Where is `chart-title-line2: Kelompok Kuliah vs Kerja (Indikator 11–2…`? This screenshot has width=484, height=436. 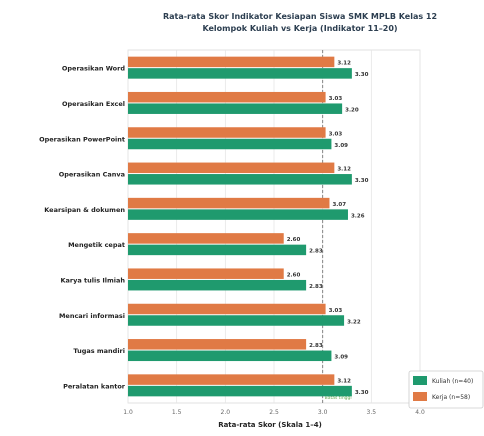
chart-title-line2: Kelompok Kuliah vs Kerja (Indikator 11–2… is located at coordinates (299, 28).